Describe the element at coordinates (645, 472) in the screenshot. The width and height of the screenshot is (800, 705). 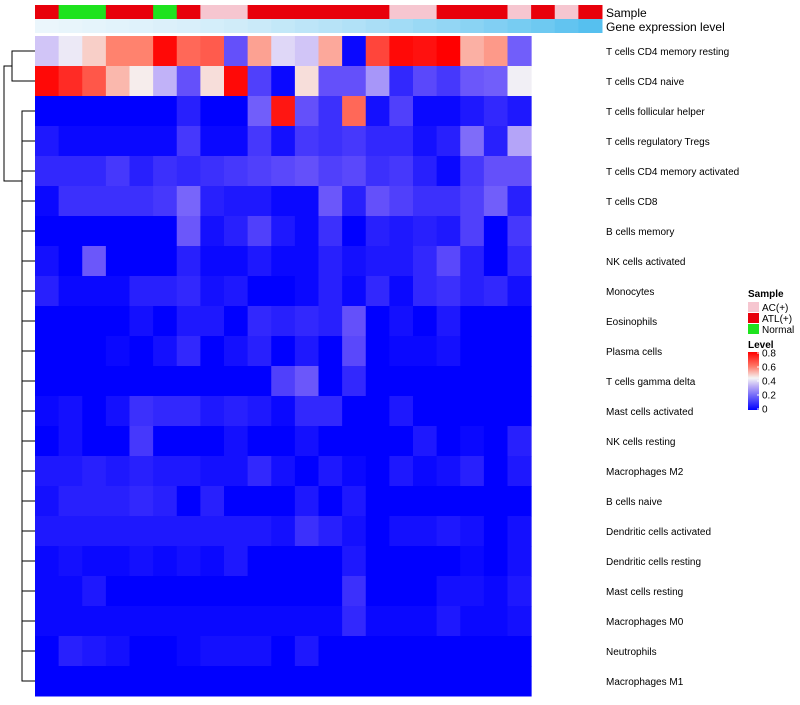
I see `row-label: Macrophages M2` at that location.